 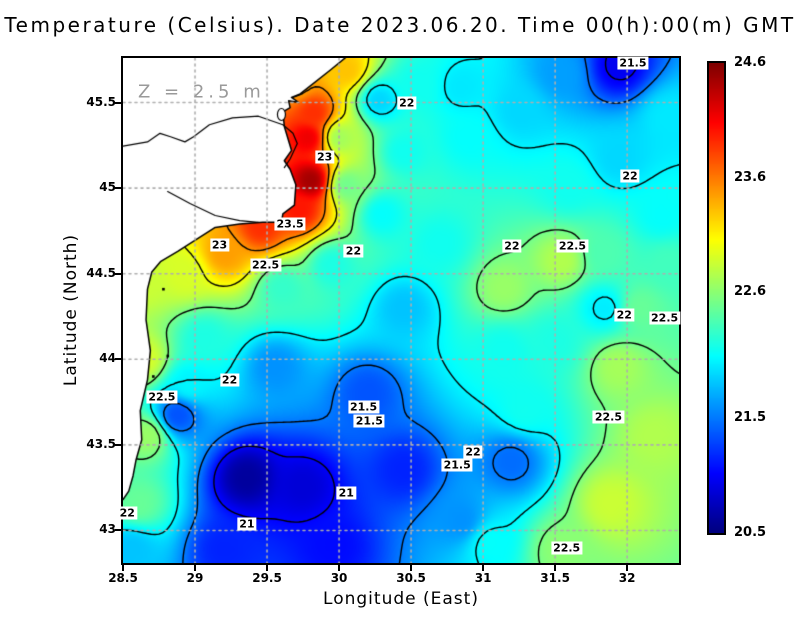 What do you see at coordinates (483, 578) in the screenshot?
I see `x-tick-label: 31` at bounding box center [483, 578].